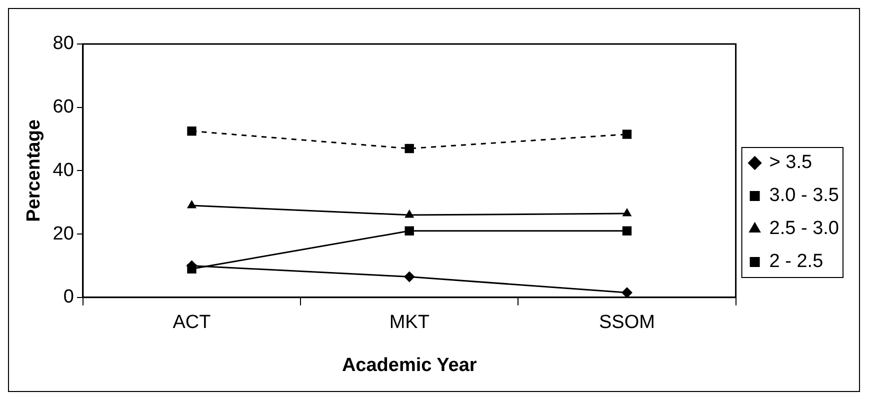 Image resolution: width=871 pixels, height=401 pixels. Describe the element at coordinates (63, 43) in the screenshot. I see `y-tick-label: 80` at that location.